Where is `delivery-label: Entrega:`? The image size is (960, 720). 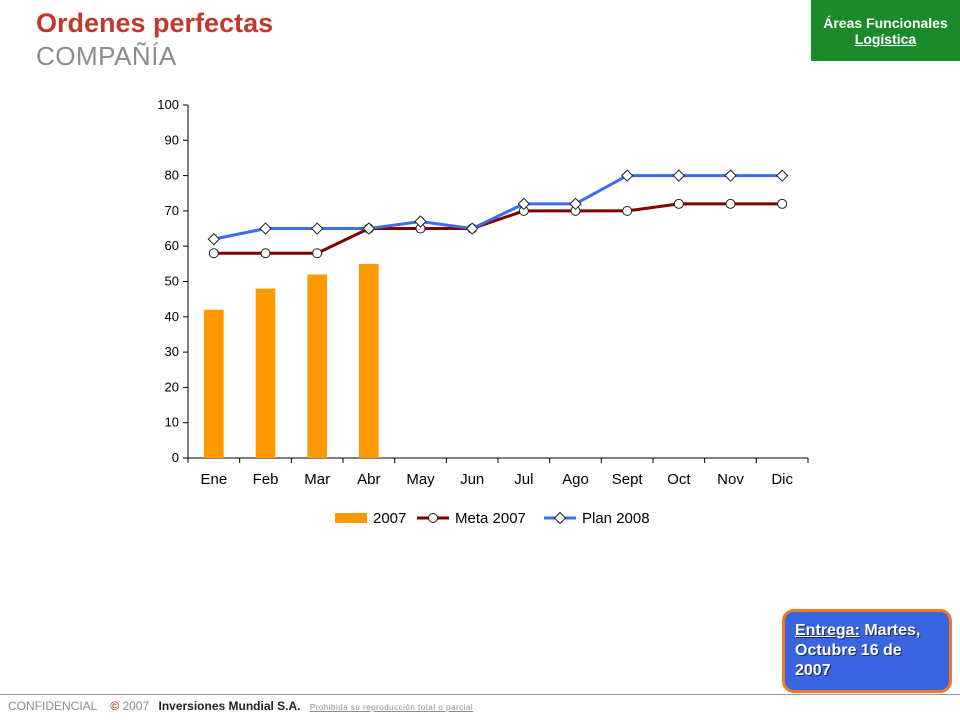 delivery-label: Entrega: is located at coordinates (827, 630).